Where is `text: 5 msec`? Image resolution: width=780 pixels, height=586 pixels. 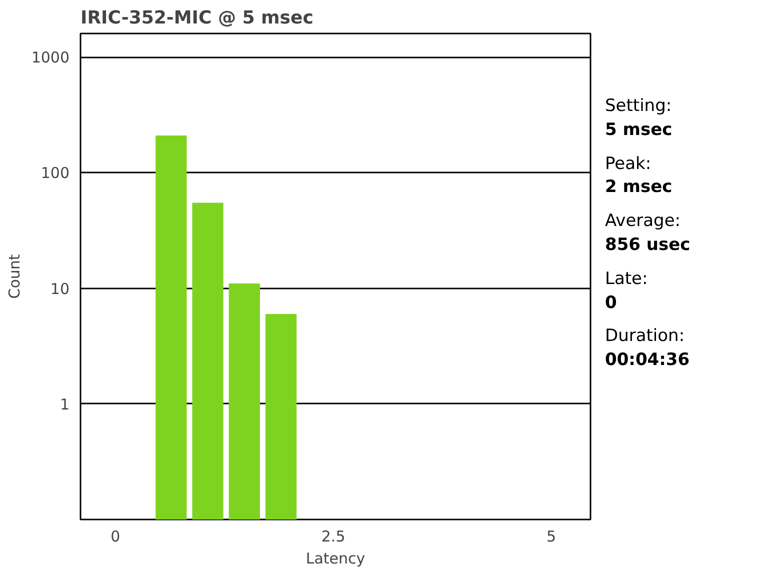 text: 5 msec is located at coordinates (639, 130).